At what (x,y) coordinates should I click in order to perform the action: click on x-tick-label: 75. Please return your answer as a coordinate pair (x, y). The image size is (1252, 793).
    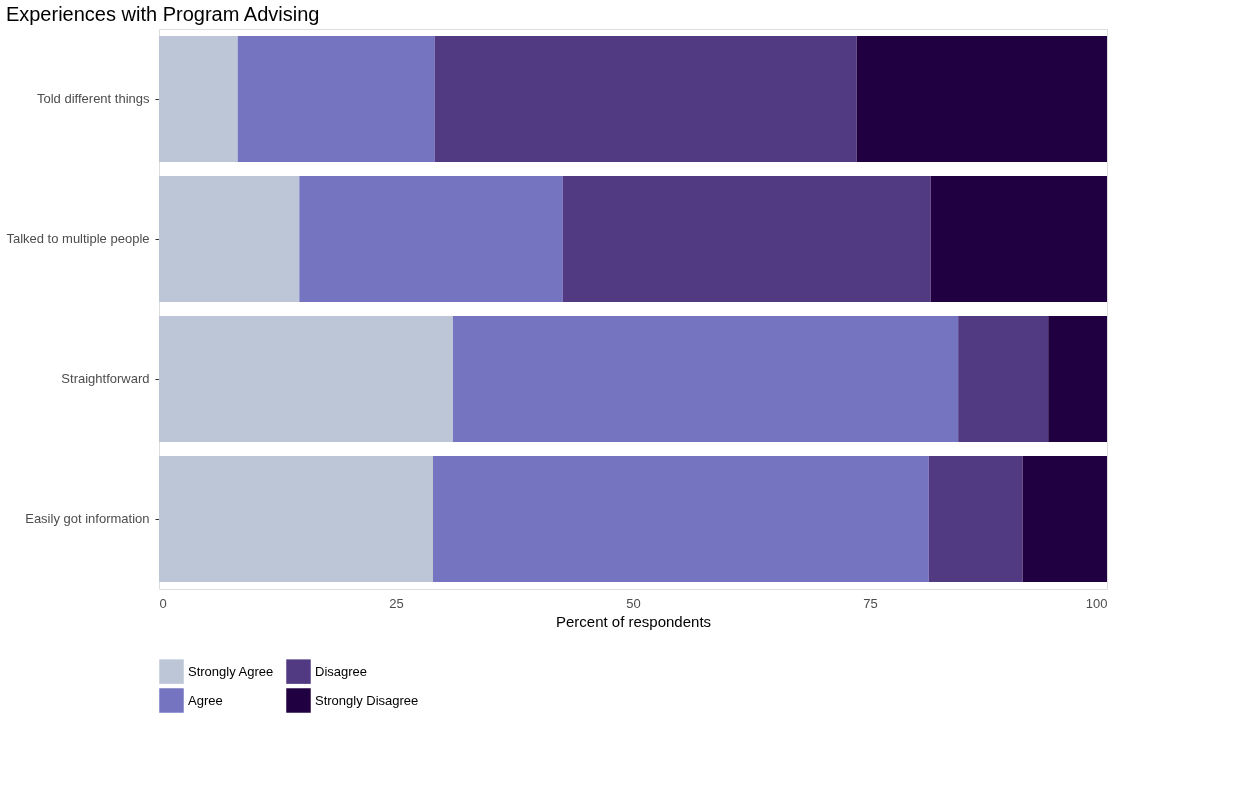
    Looking at the image, I should click on (870, 603).